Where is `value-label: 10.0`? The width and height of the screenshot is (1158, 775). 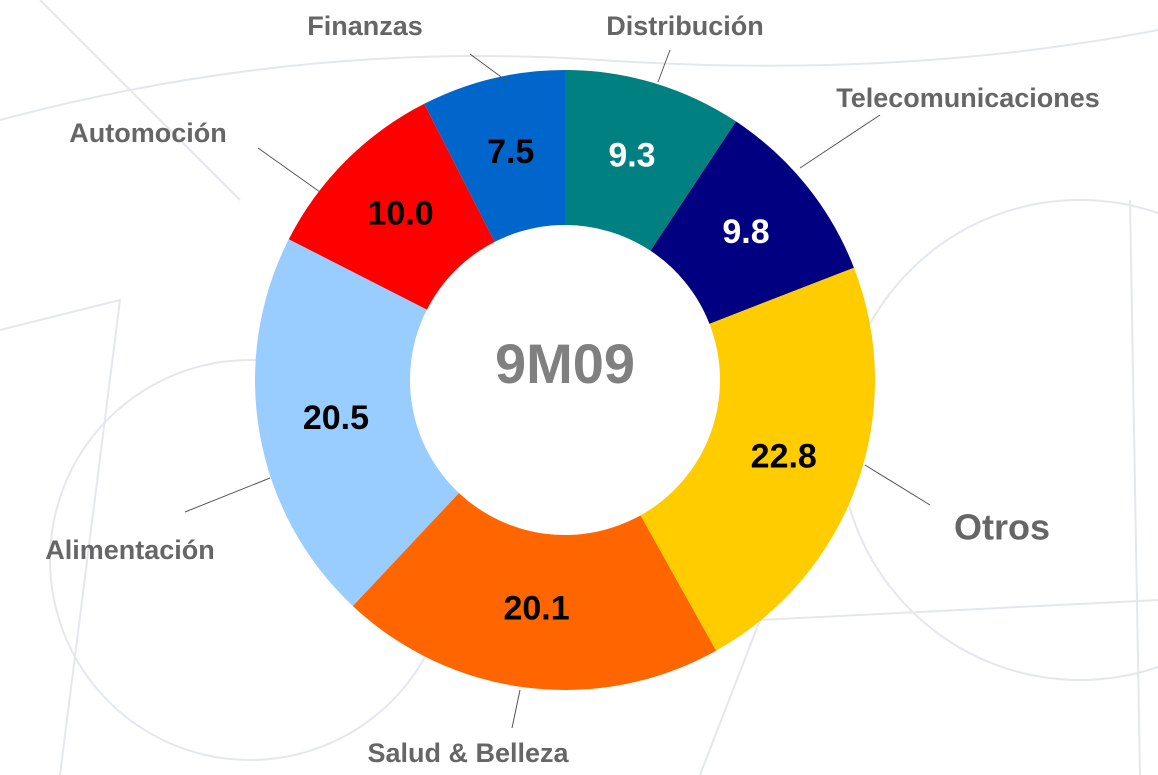
value-label: 10.0 is located at coordinates (401, 214).